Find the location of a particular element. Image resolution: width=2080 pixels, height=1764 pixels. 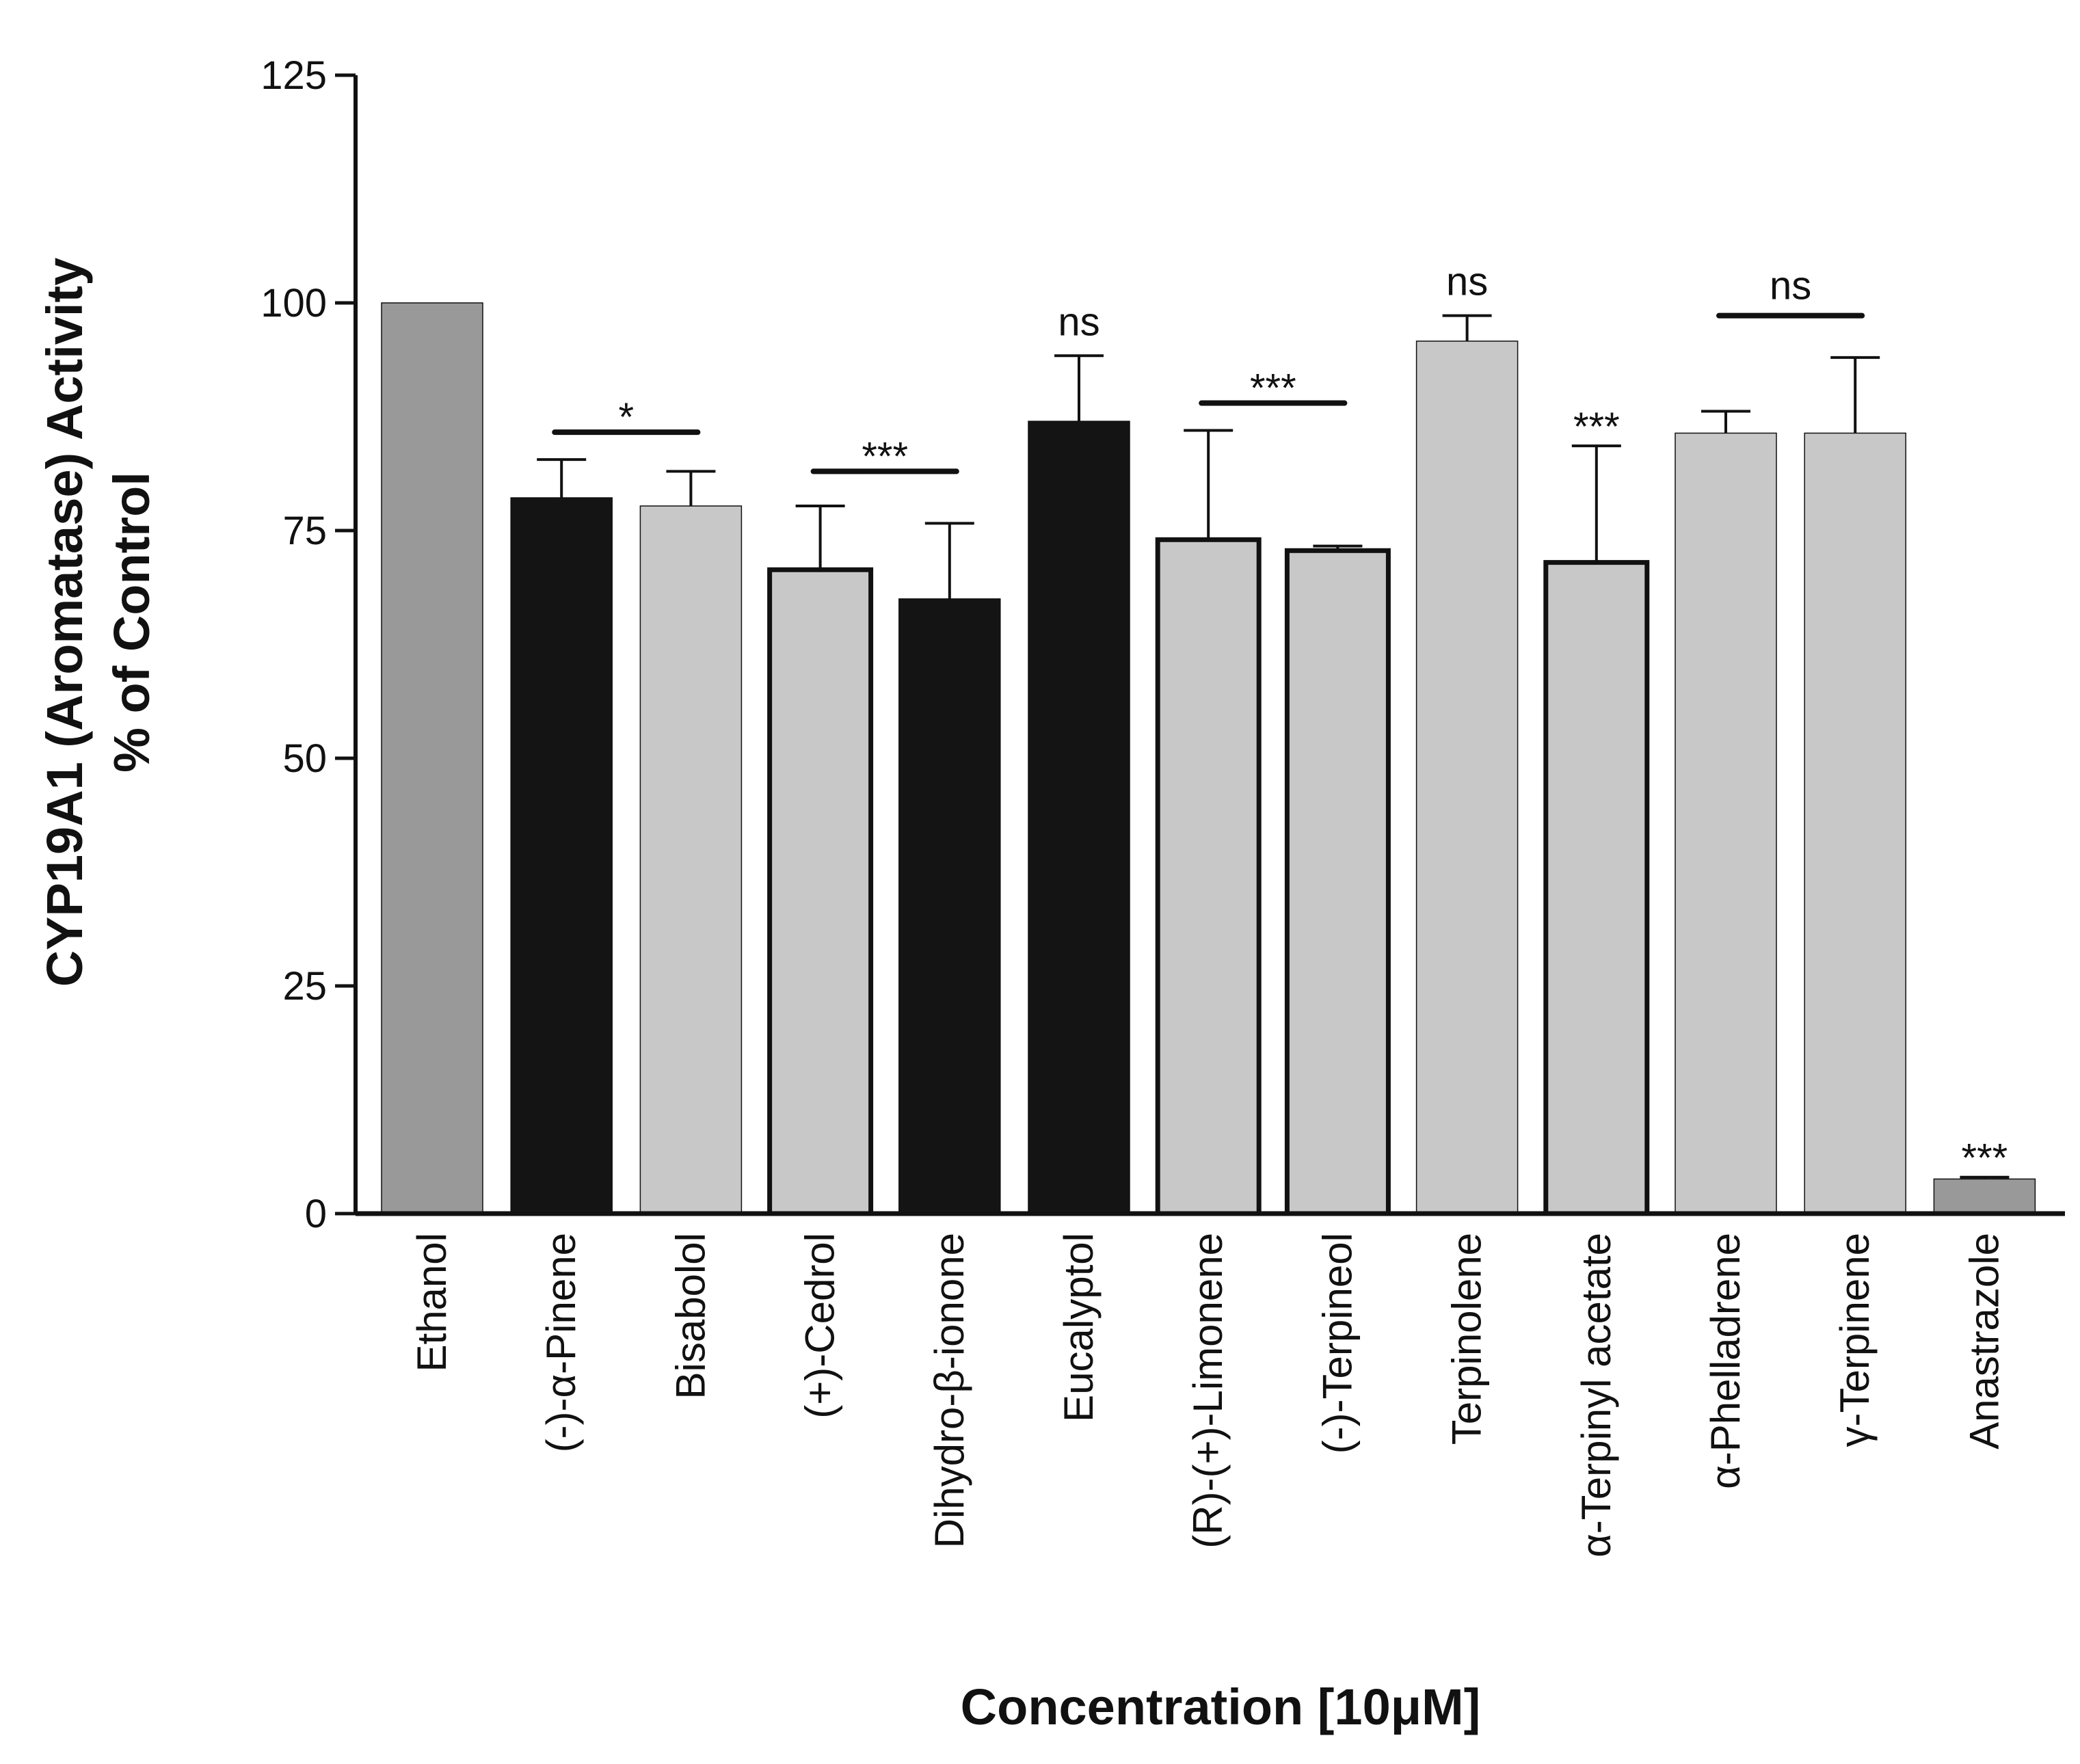

category-label-5: Eucalyptol is located at coordinates (1079, 1327).